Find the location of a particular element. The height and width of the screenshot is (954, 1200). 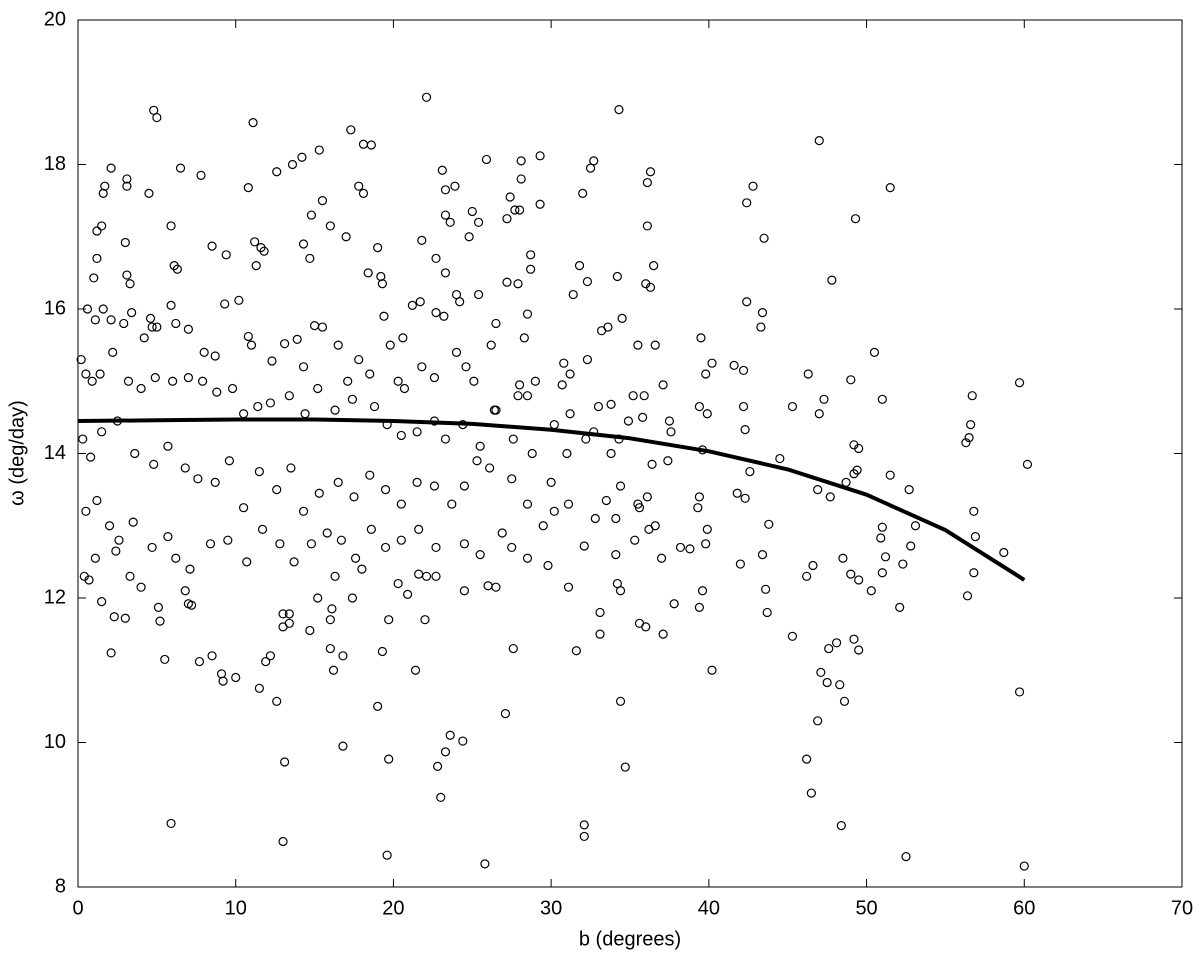

x-tick-label: 60 is located at coordinates (1024, 908).